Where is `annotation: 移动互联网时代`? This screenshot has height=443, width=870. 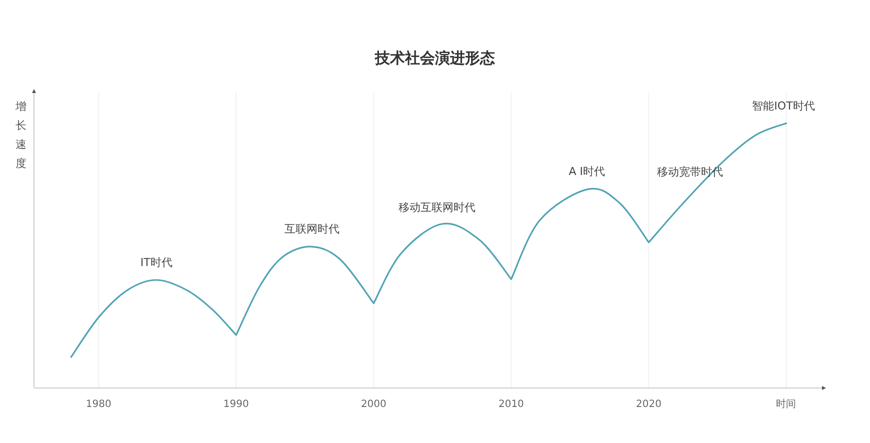 annotation: 移动互联网时代 is located at coordinates (437, 207).